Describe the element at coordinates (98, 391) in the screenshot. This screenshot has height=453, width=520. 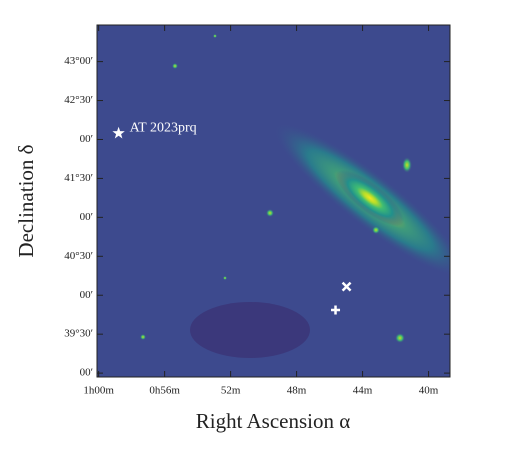
I see `x-tick-label: 1h00m` at that location.